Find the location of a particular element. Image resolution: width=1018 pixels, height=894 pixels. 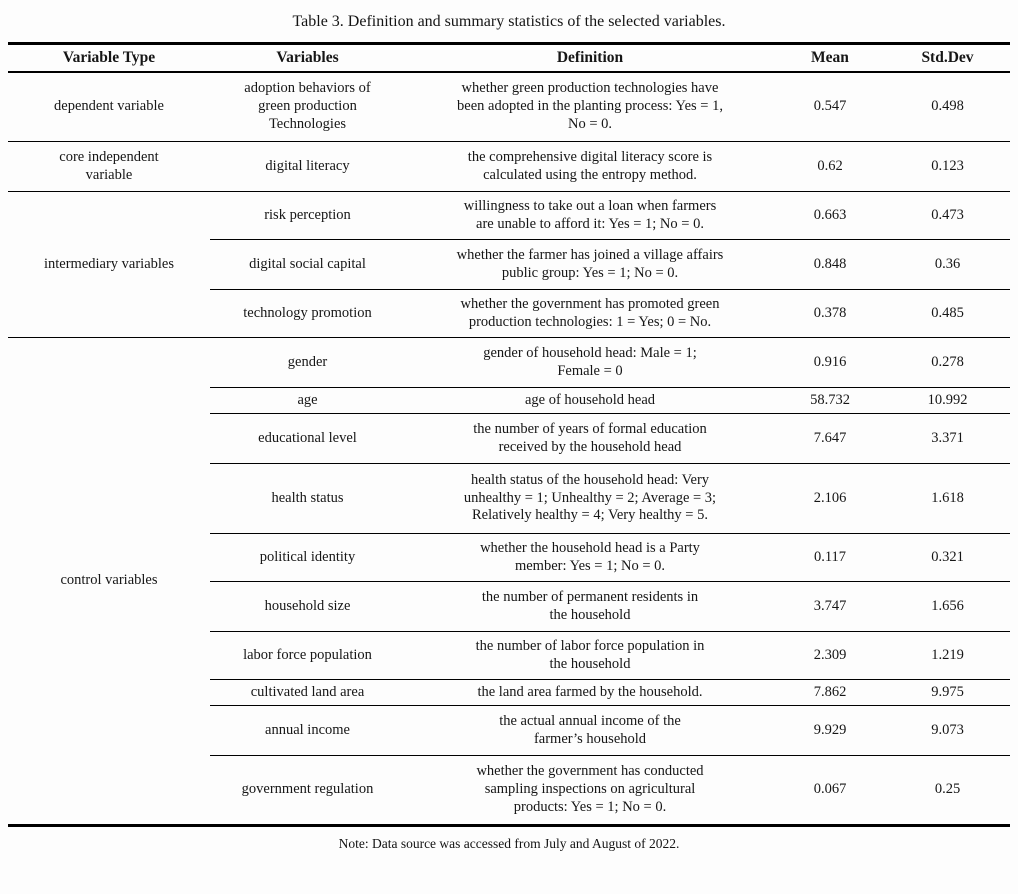

variable-name-cell: health status is located at coordinates (307, 498).